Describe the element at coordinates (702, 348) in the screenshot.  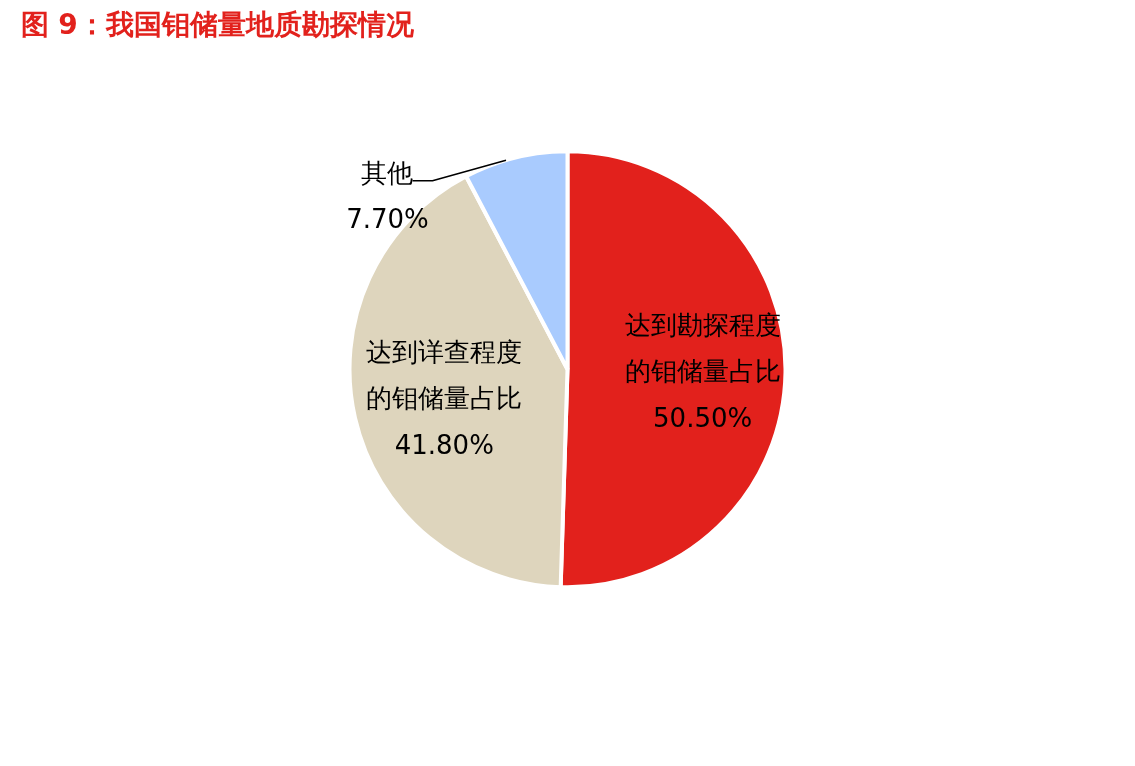
I see `slice-label: 达到勘探程度的钼储量占比` at that location.